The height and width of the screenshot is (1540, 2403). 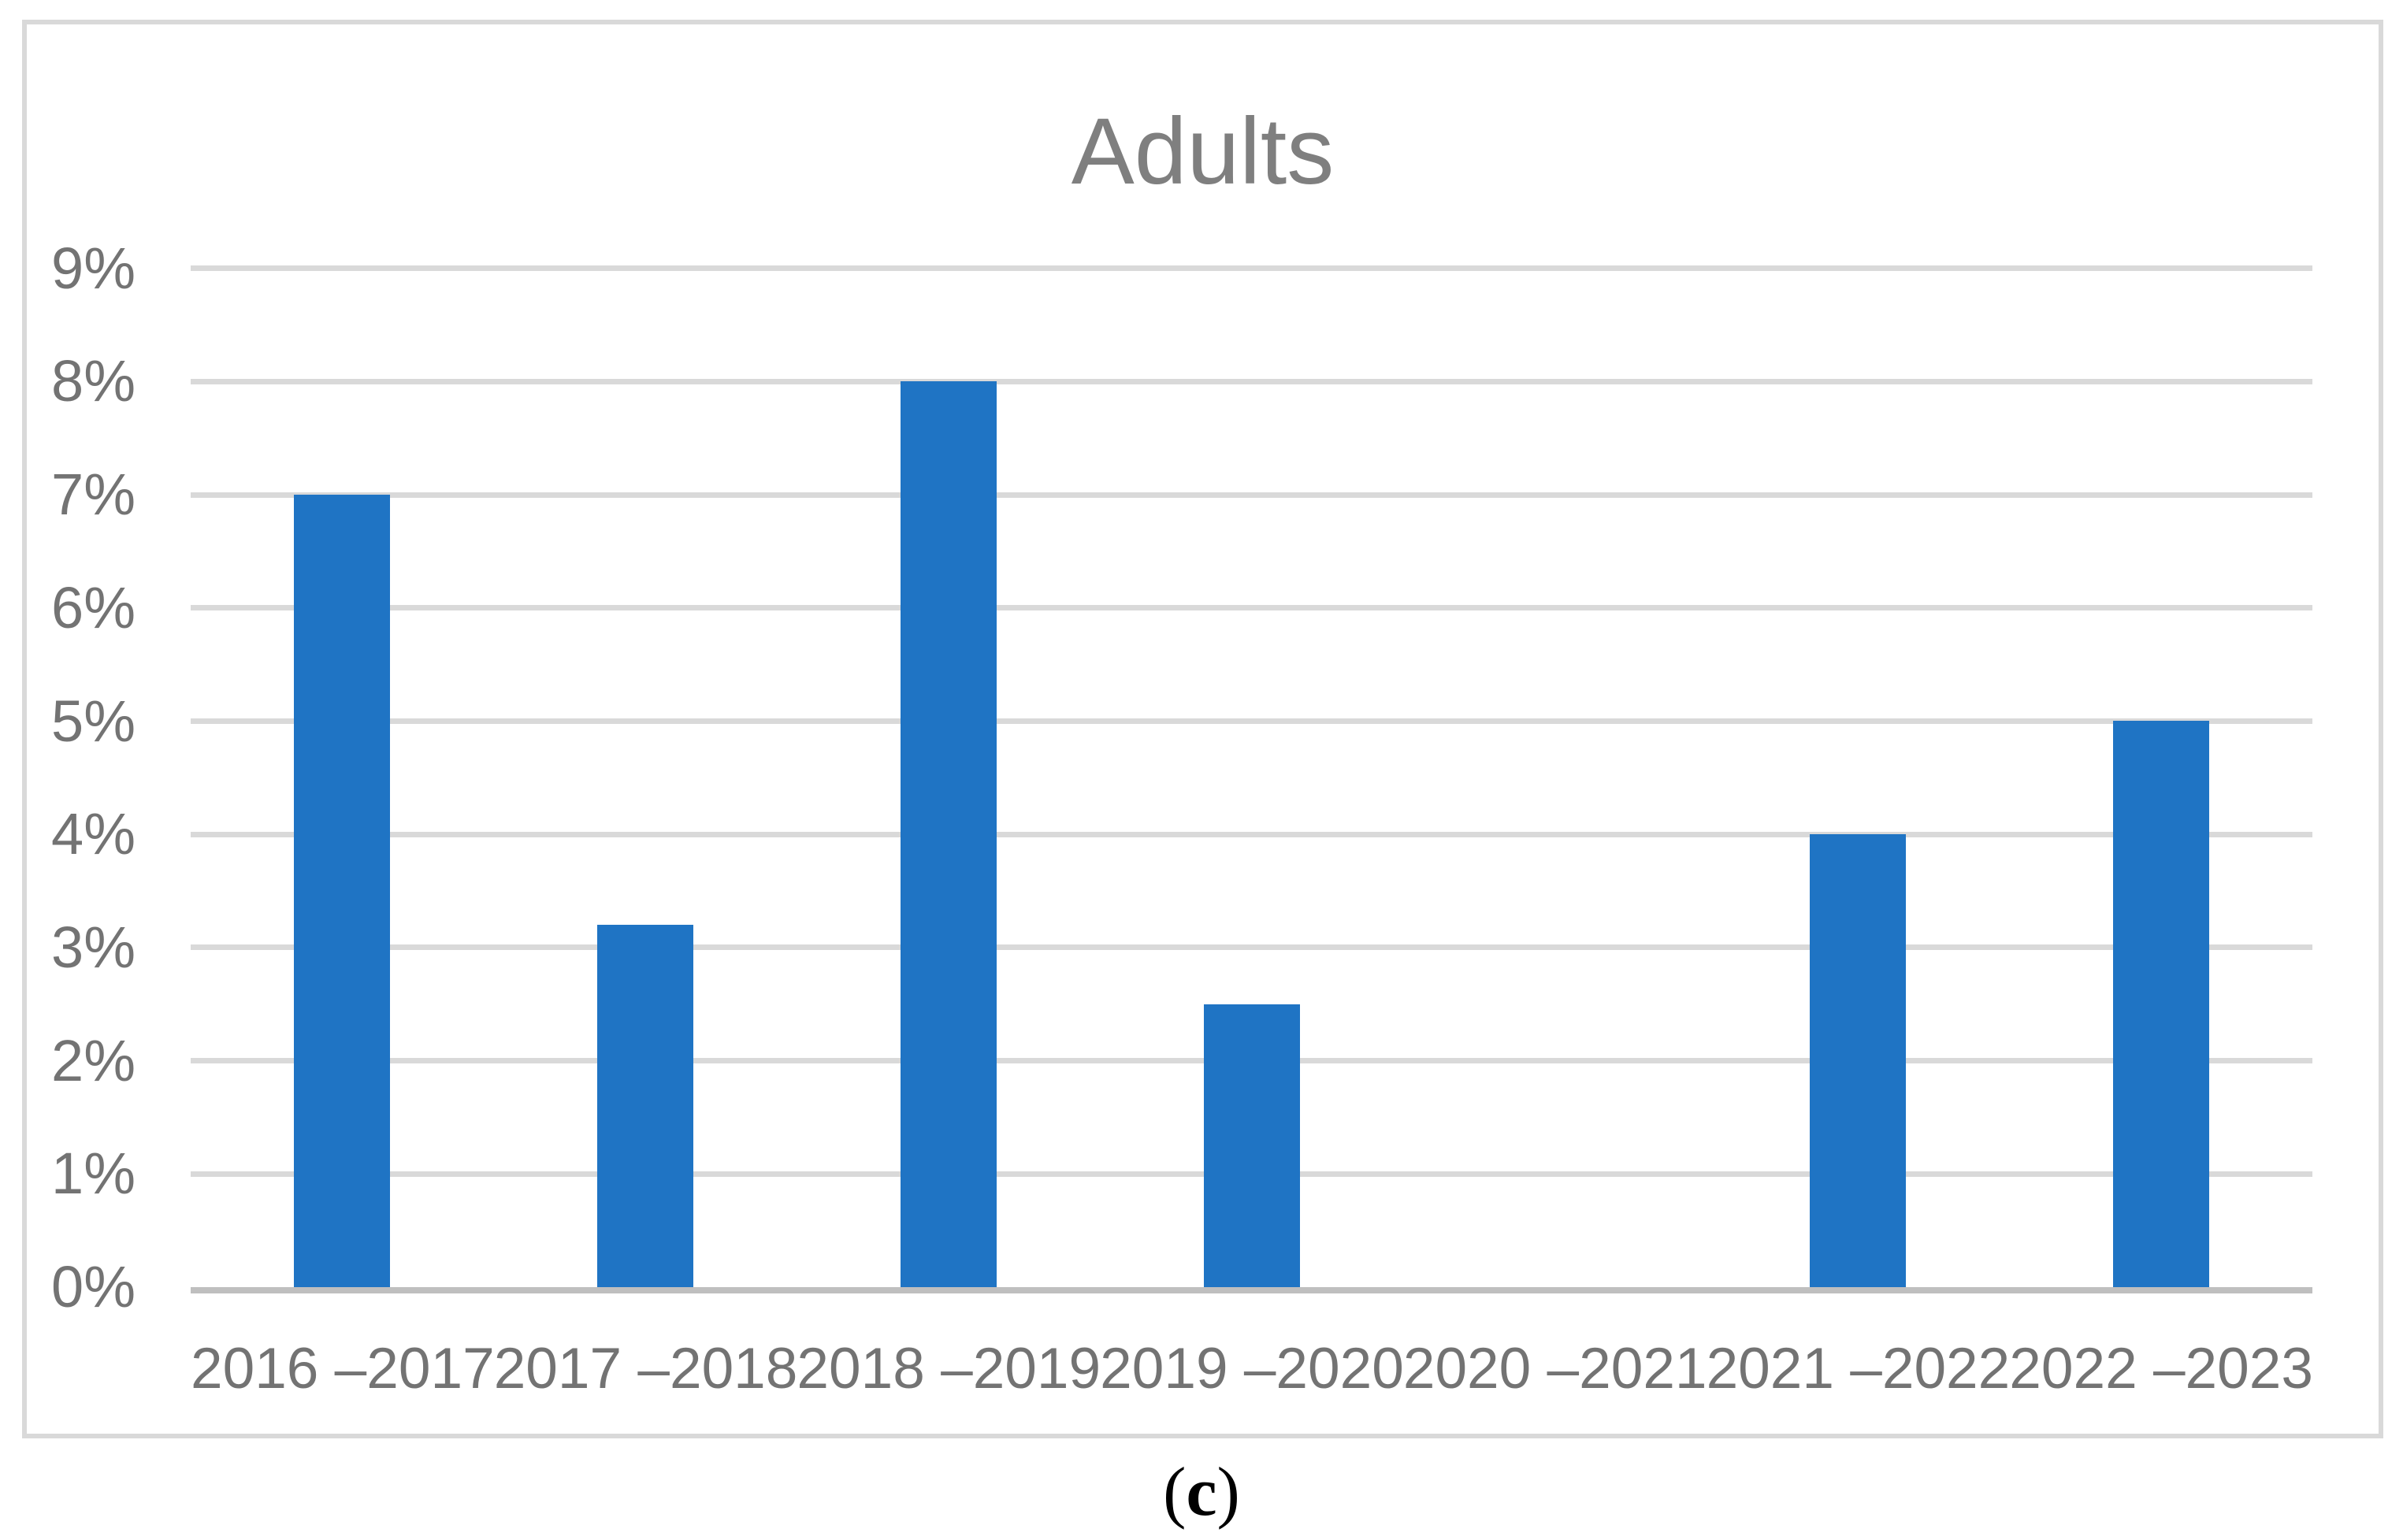 I want to click on y-axis-tick-label: 9%, so click(x=93, y=268).